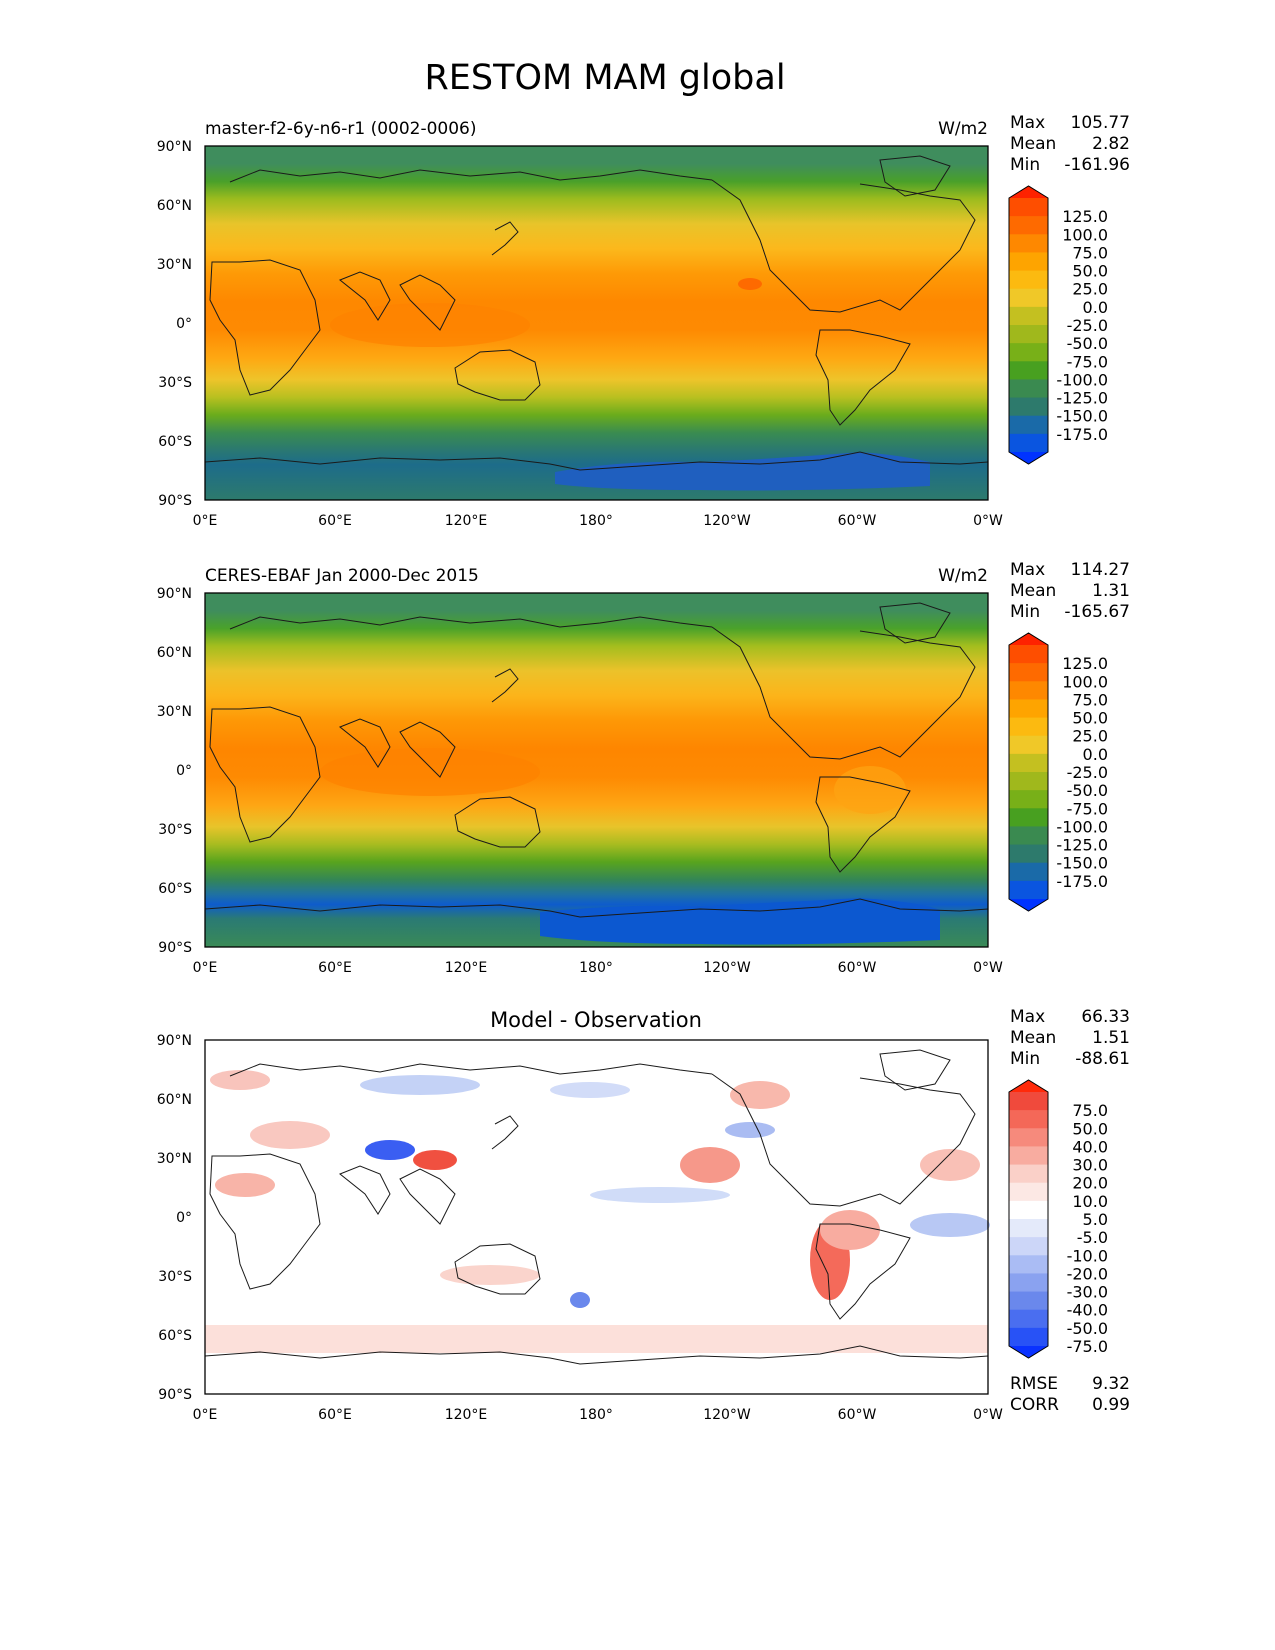 This screenshot has height=1650, width=1275. What do you see at coordinates (596, 461) in the screenshot?
I see `coastline-antarctica` at bounding box center [596, 461].